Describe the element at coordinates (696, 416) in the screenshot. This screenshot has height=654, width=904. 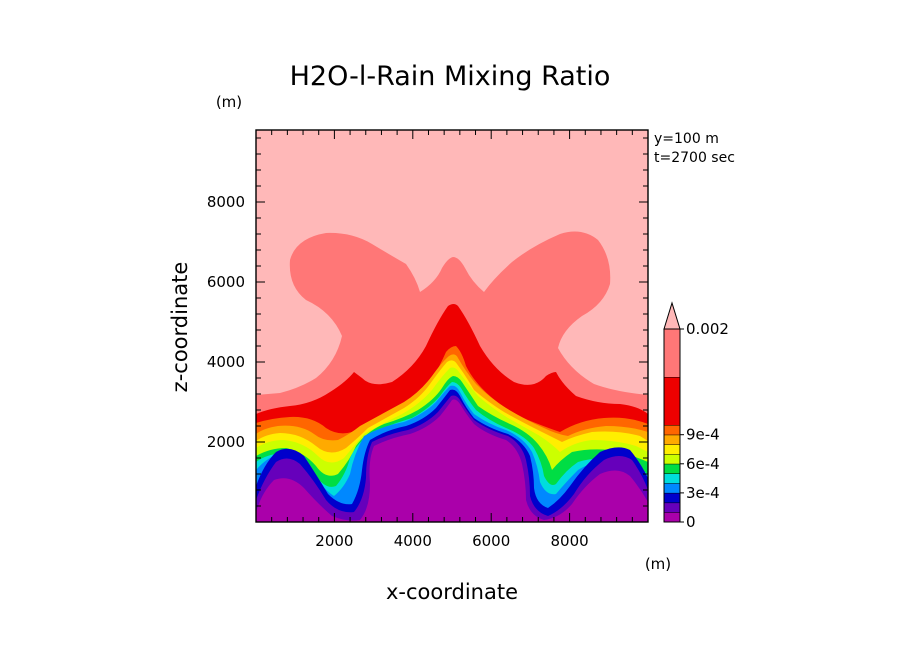
I see `colorbar: 0 3e-4 6e-4 9e-4 0.002` at that location.